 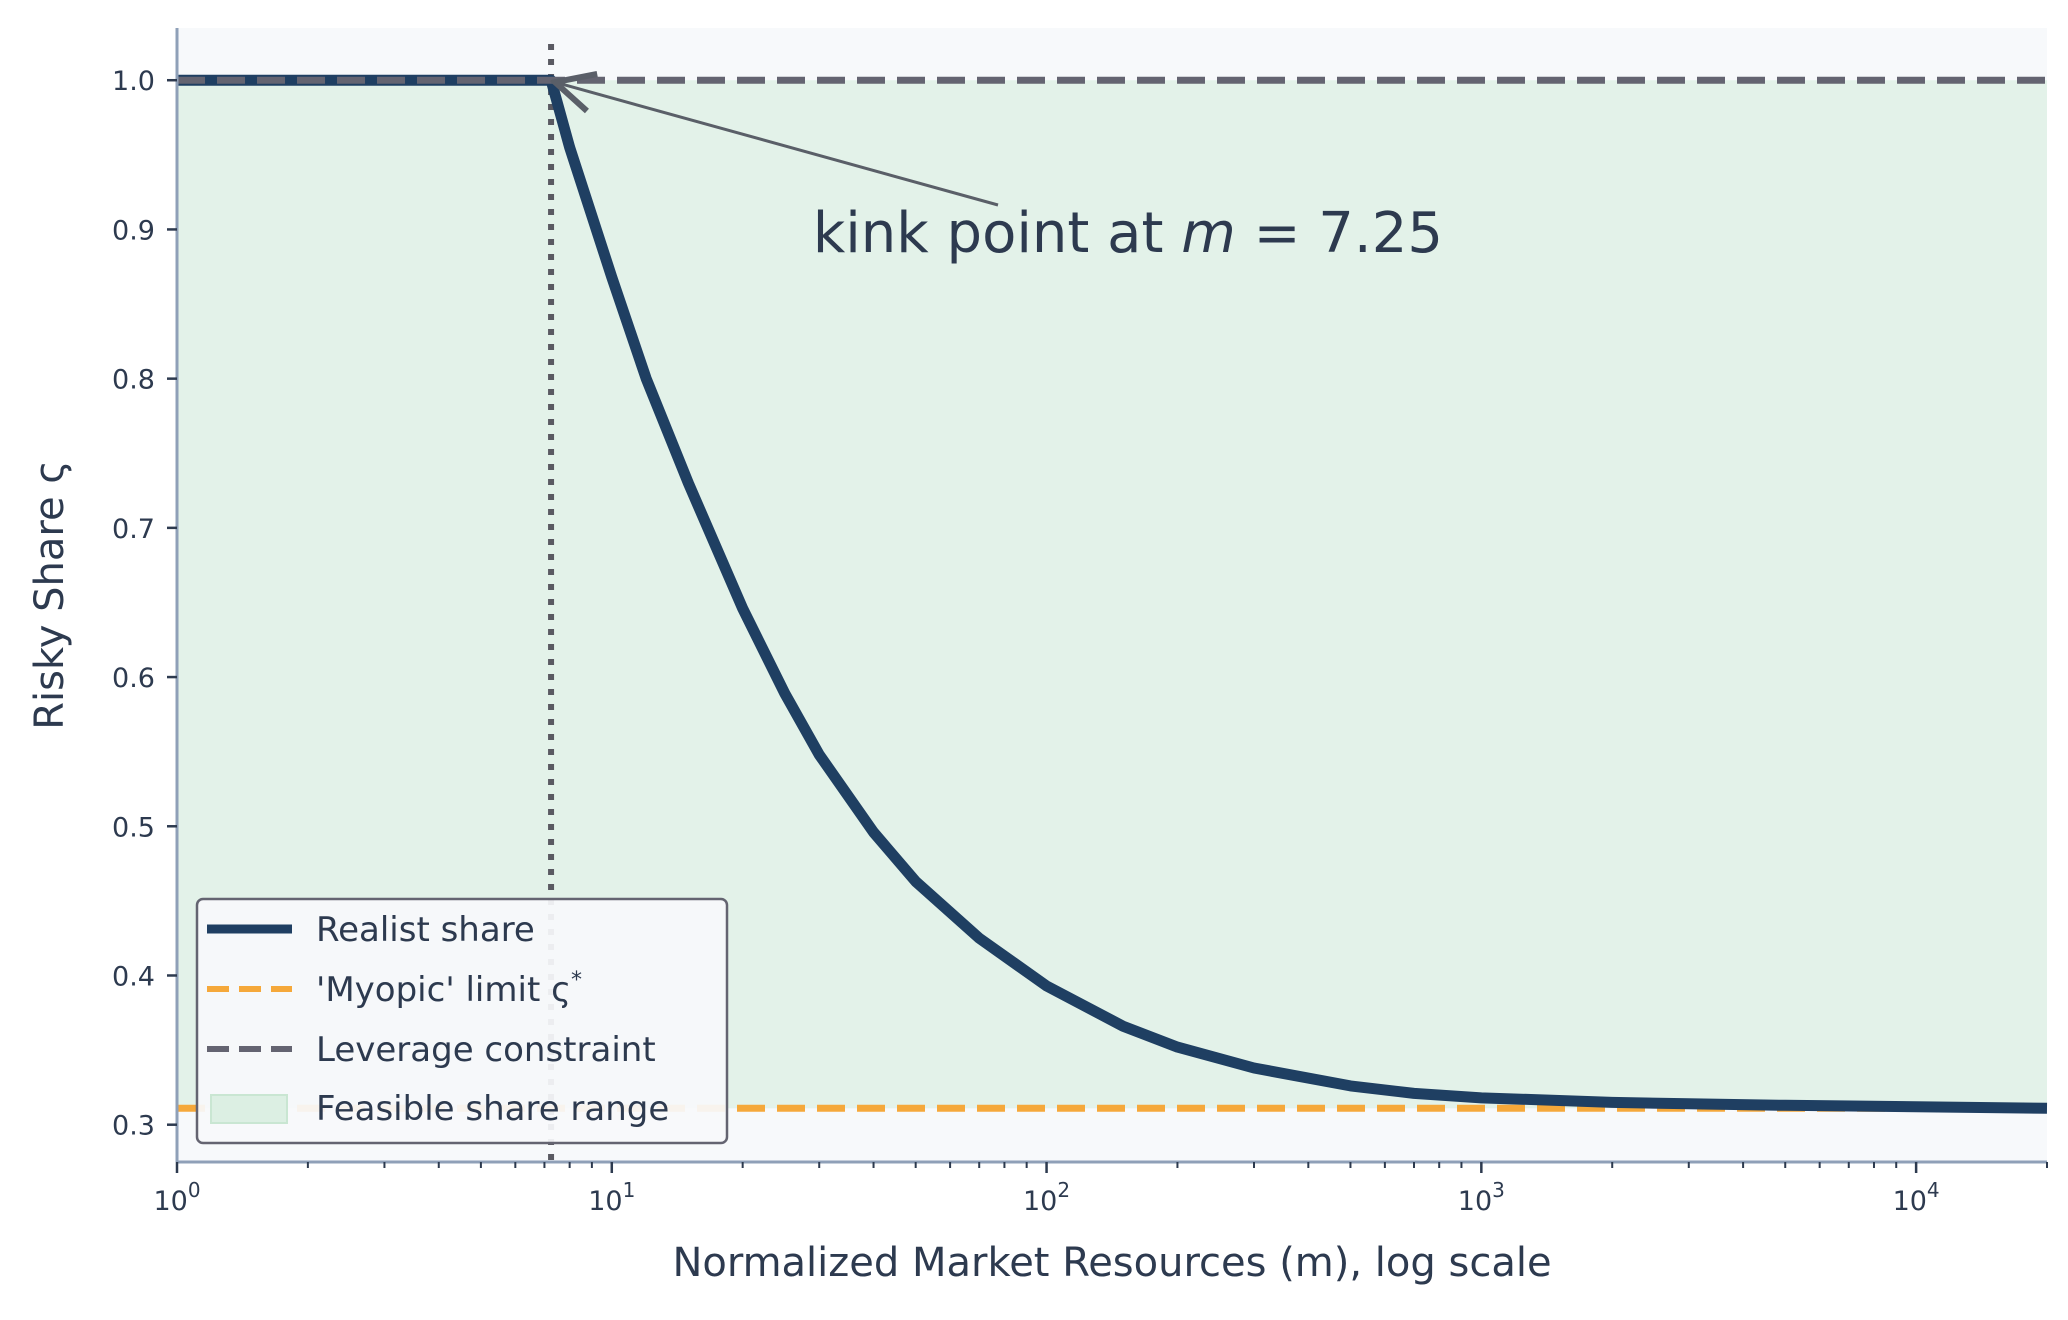 What do you see at coordinates (133, 230) in the screenshot?
I see `y-tick-label: 0.9` at bounding box center [133, 230].